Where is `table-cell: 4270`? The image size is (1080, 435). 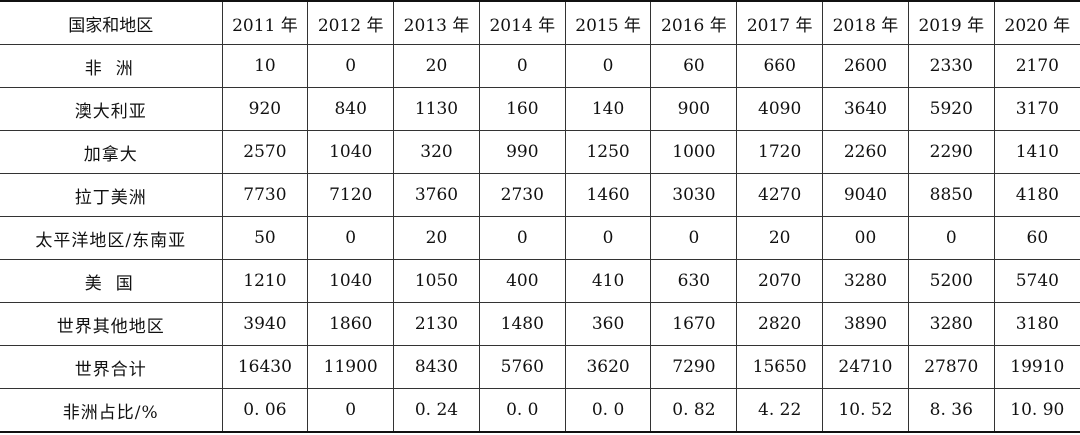
table-cell: 4270 is located at coordinates (780, 195).